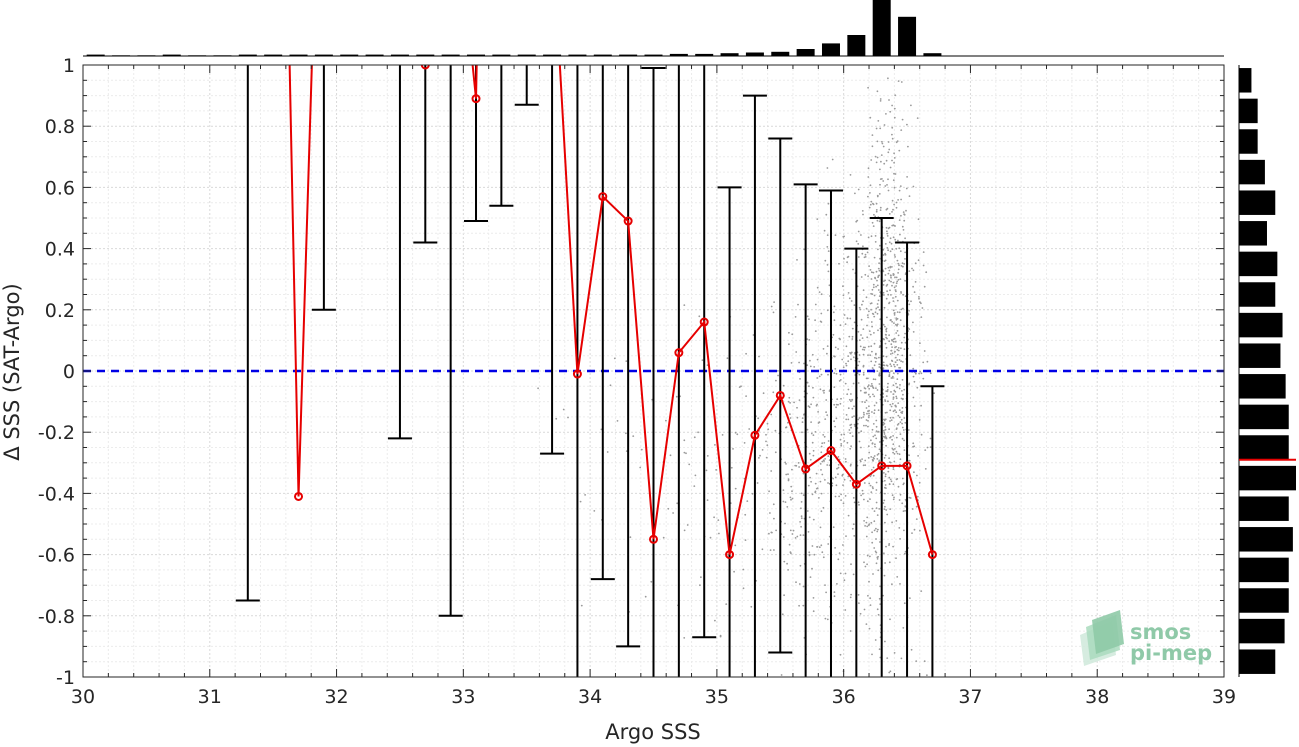  Describe the element at coordinates (69, 66) in the screenshot. I see `y-tick-label: 1` at that location.